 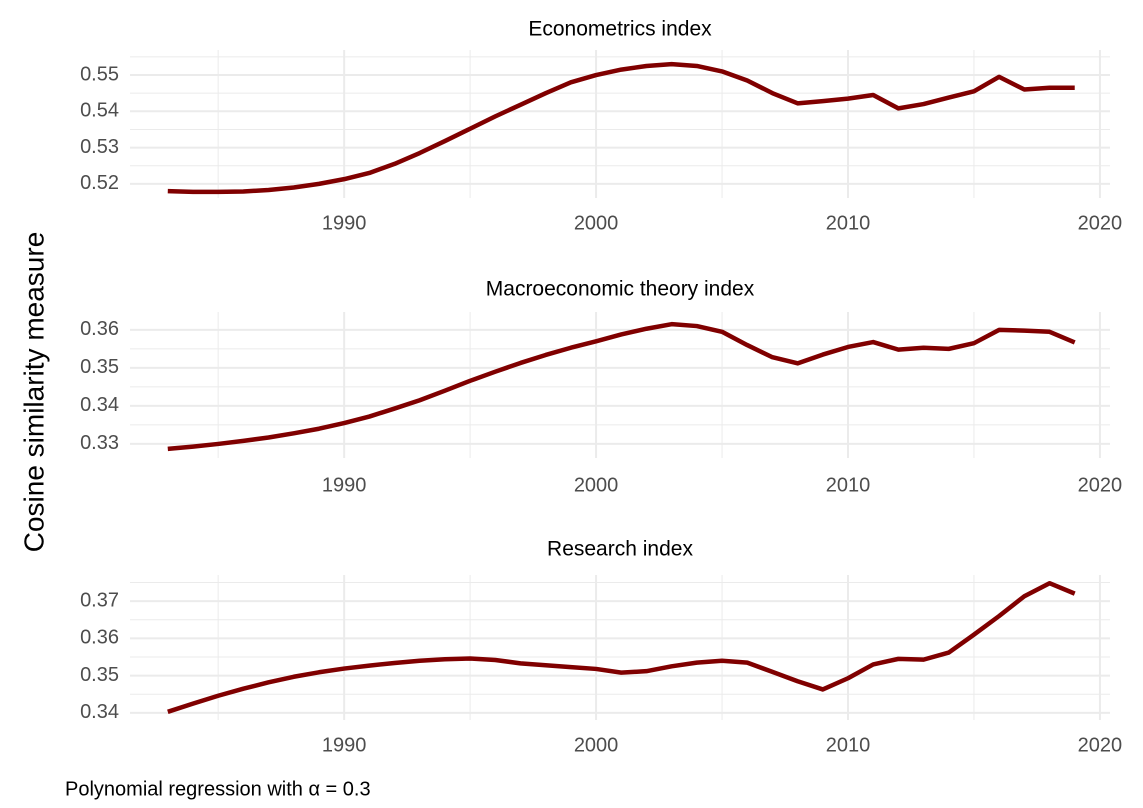 I want to click on y-tick-label: 0.37, so click(x=99, y=600).